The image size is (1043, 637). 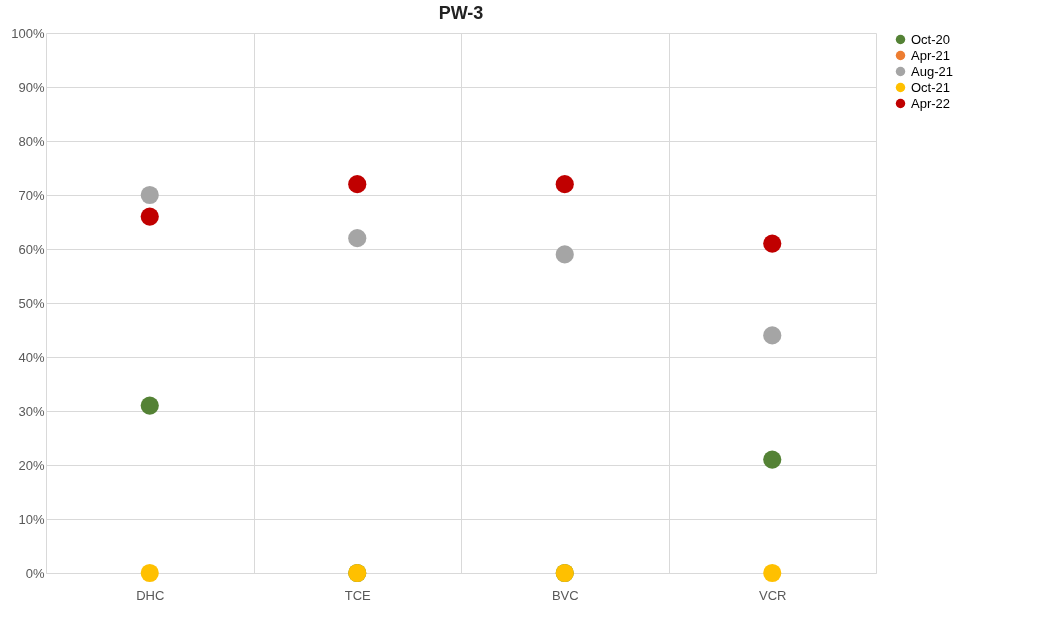 What do you see at coordinates (931, 87) in the screenshot?
I see `legend-label: Oct-21` at bounding box center [931, 87].